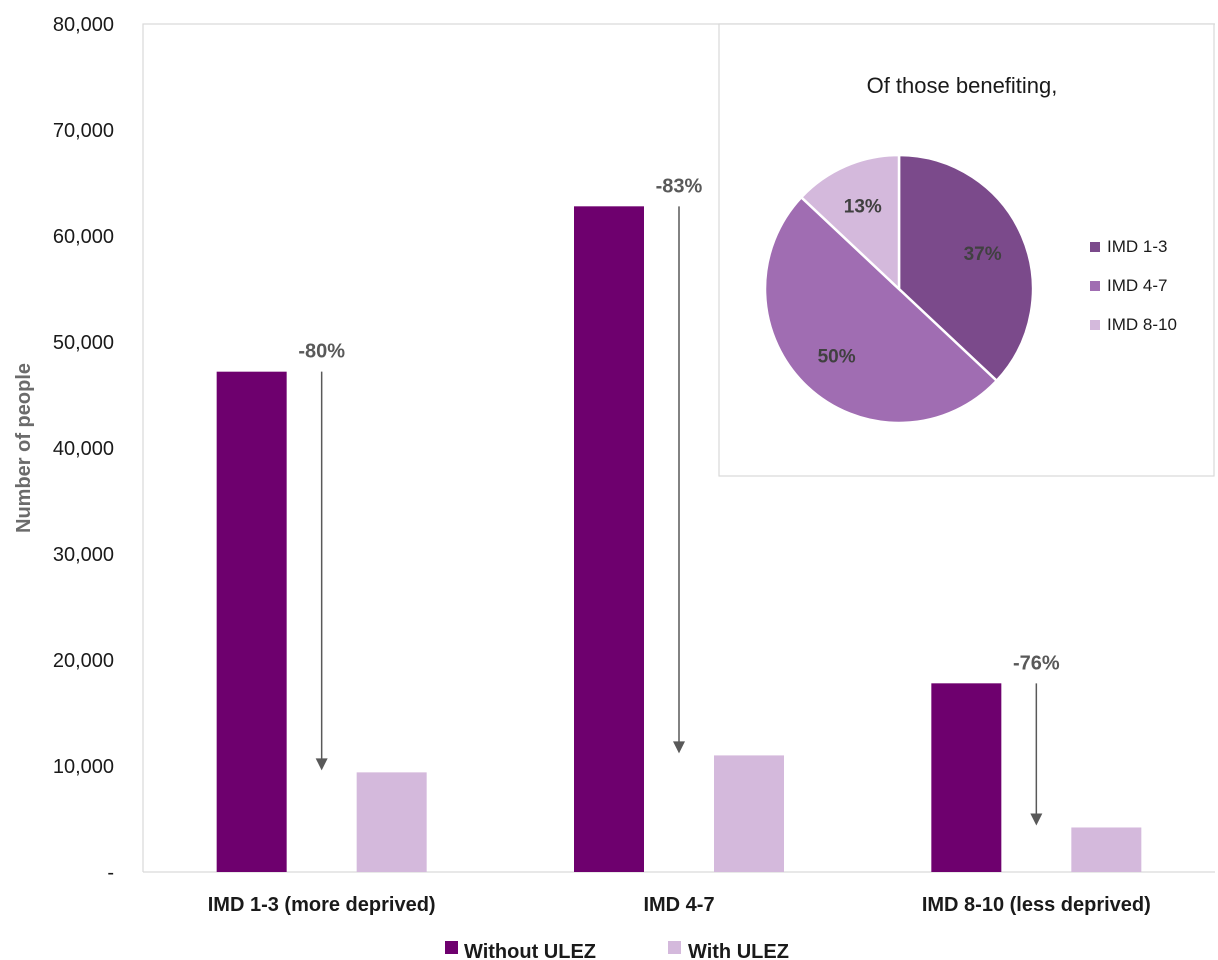  I want to click on x-category-label: IMD 1-3 (more deprived), so click(322, 905).